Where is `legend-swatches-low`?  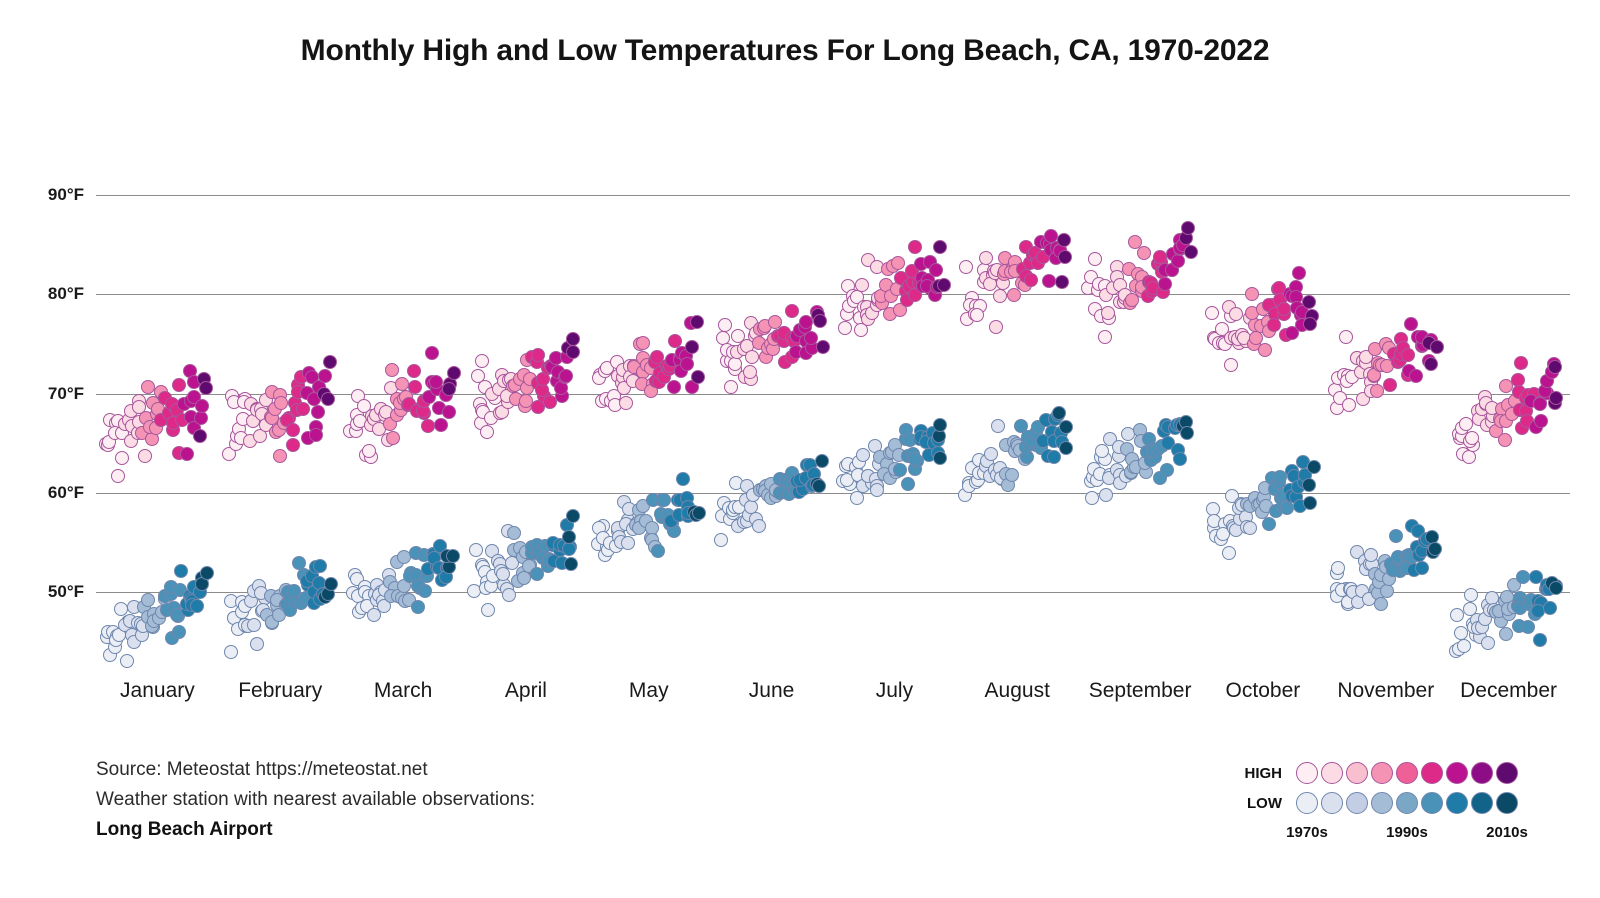
legend-swatches-low is located at coordinates (1407, 803).